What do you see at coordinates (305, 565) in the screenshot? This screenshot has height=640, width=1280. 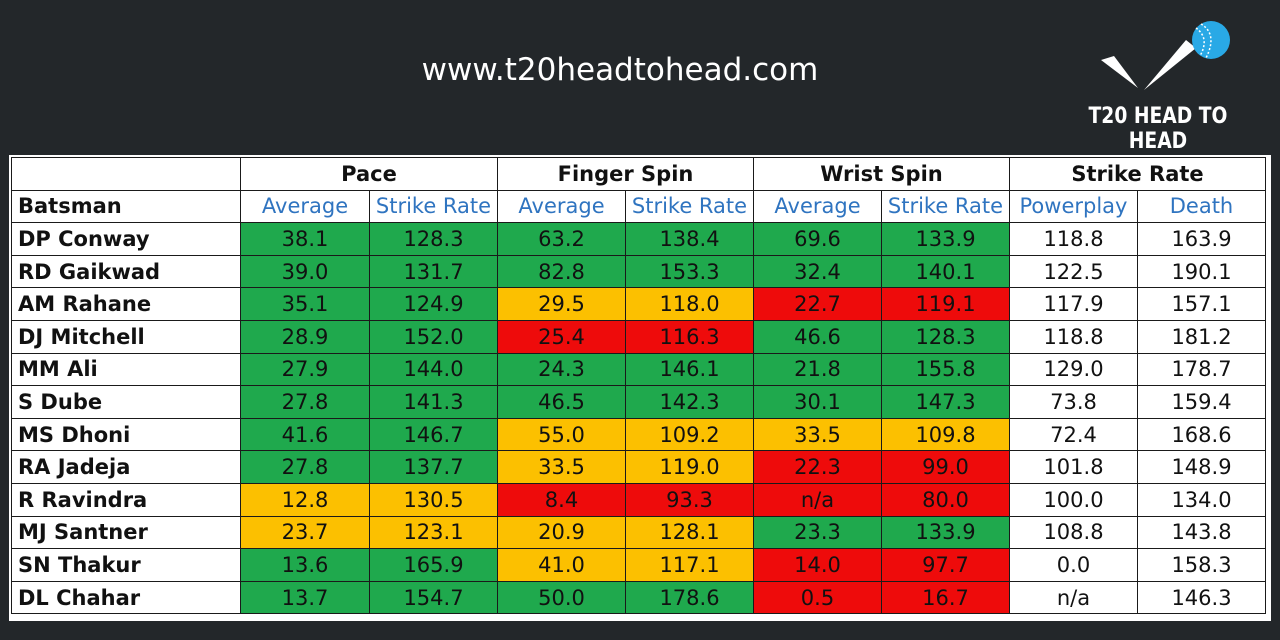 I see `stat-cell: 13.6` at bounding box center [305, 565].